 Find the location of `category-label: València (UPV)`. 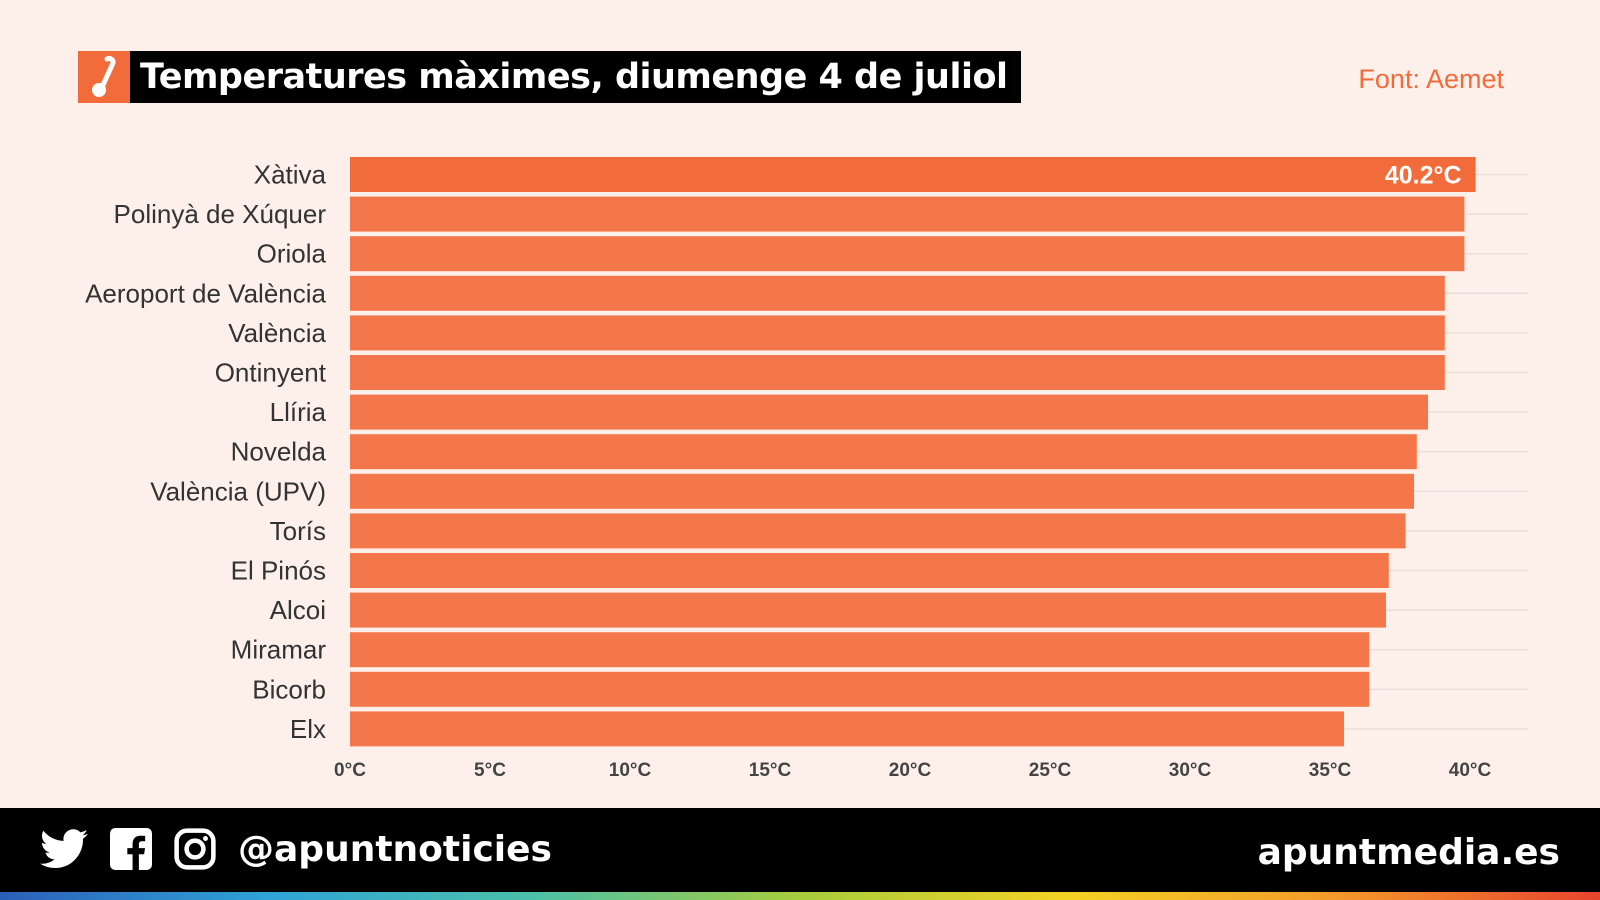

category-label: València (UPV) is located at coordinates (238, 491).